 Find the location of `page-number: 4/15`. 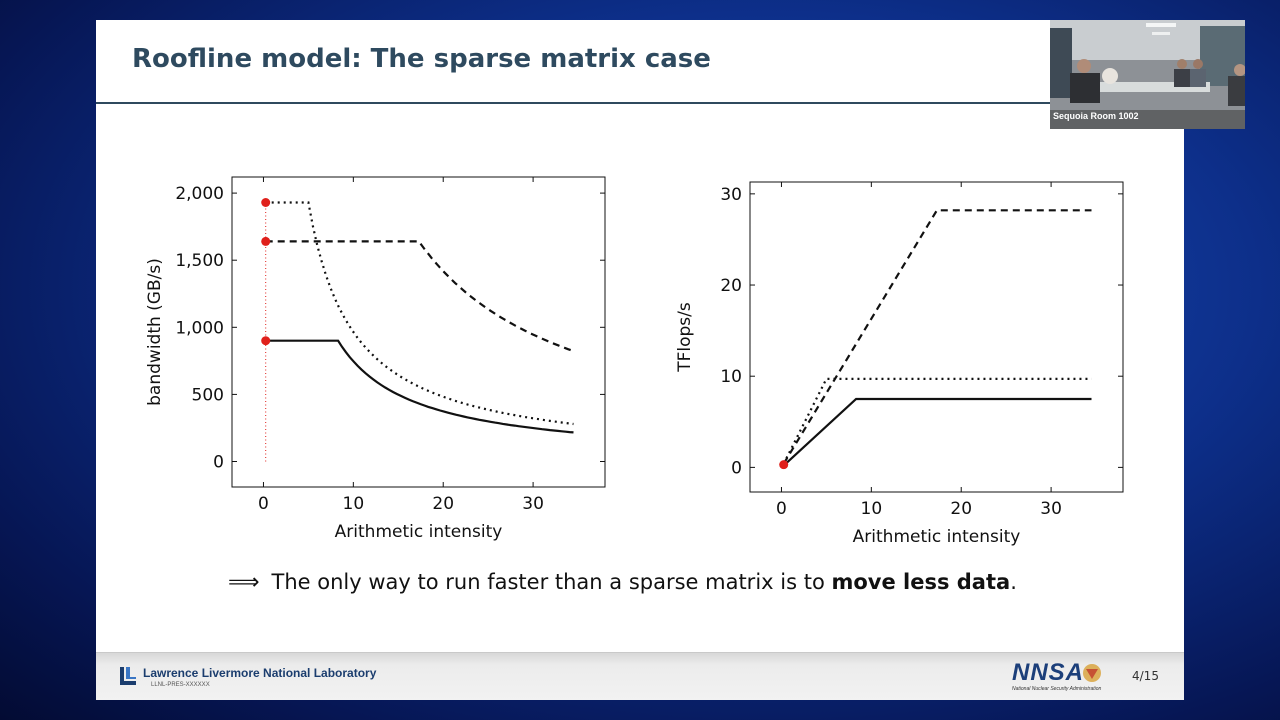

page-number: 4/15 is located at coordinates (1145, 676).